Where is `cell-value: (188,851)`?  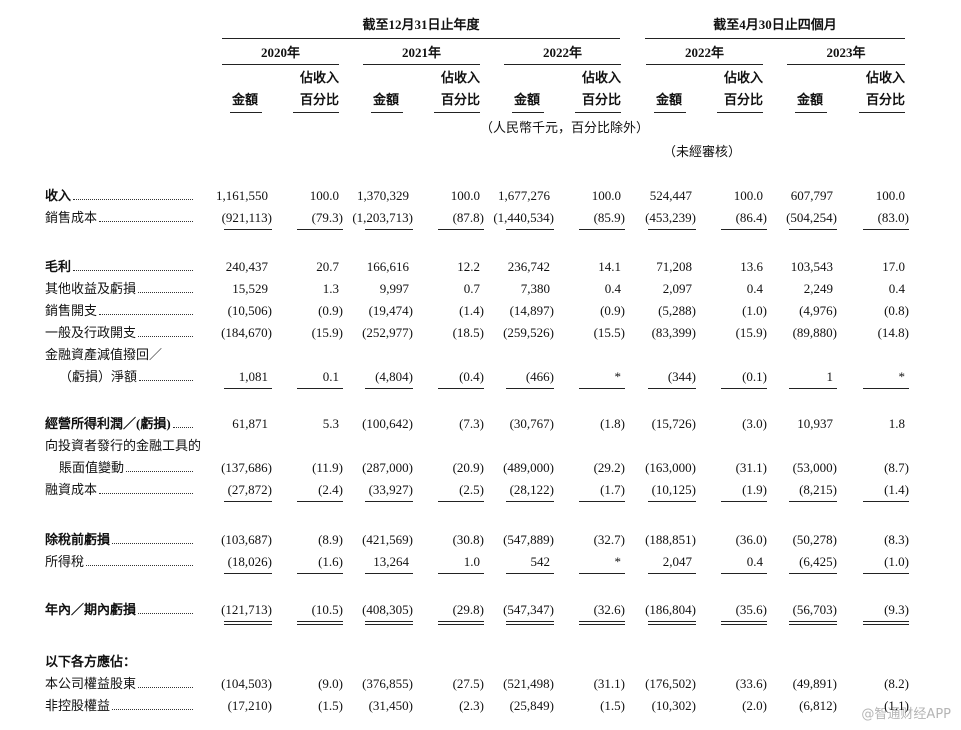
cell-value: (188,851) is located at coordinates (670, 539).